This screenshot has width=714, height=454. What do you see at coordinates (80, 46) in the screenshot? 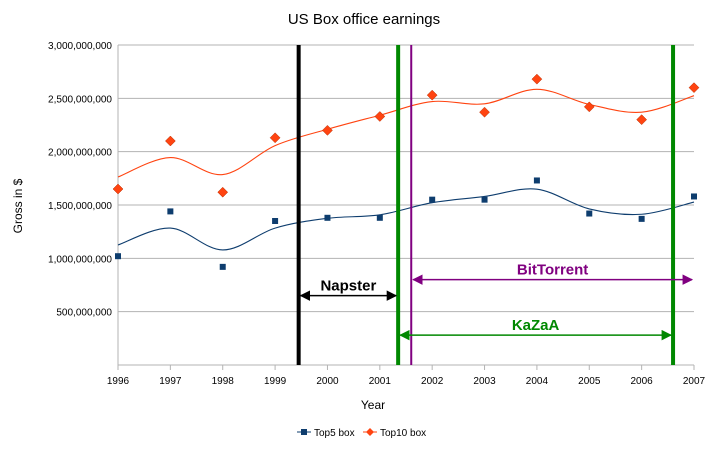
I see `y-tick-label: 3,000,000,000` at bounding box center [80, 46].